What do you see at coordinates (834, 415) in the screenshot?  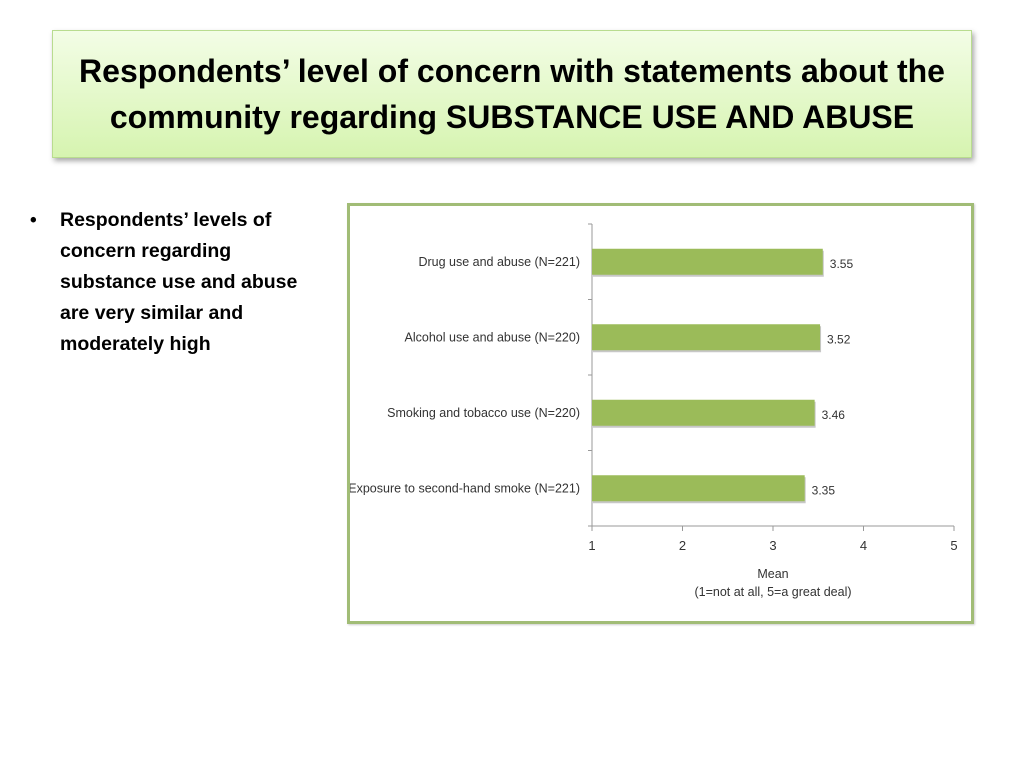 I see `value-label: 3.46` at bounding box center [834, 415].